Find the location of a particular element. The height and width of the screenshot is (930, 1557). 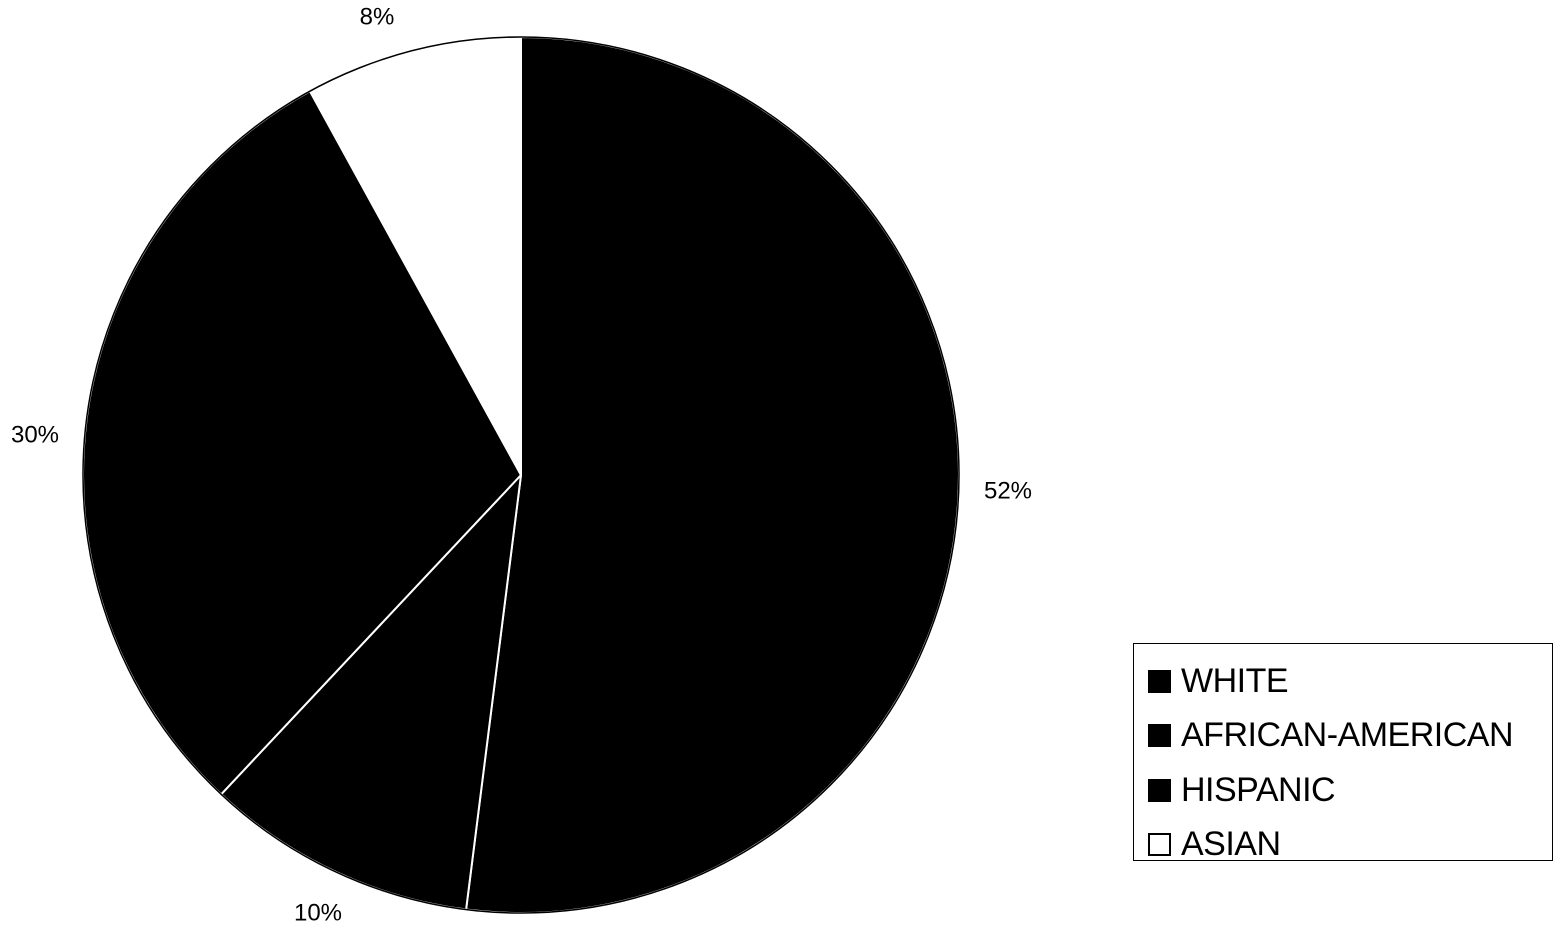

legend-label-white: WHITE is located at coordinates (1235, 680).